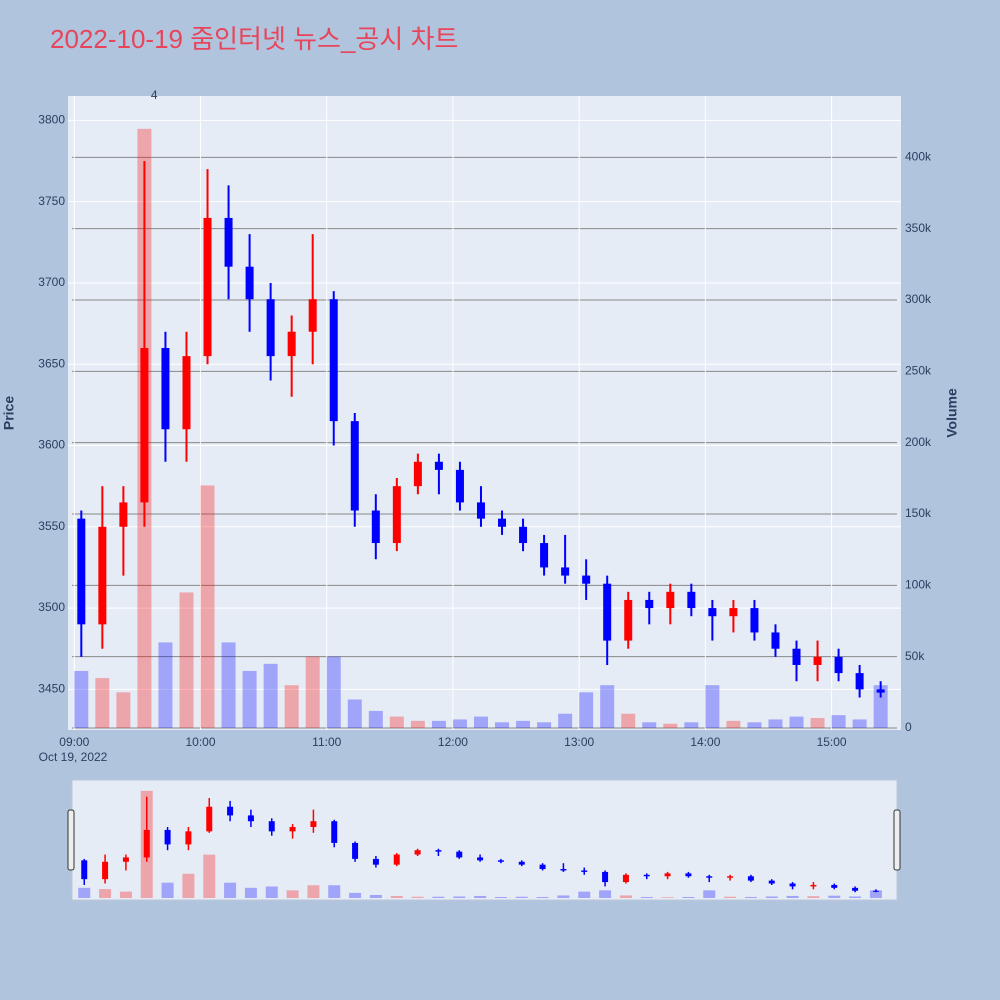 The width and height of the screenshot is (1000, 1000). I want to click on y2-axis-title: Volume, so click(952, 413).